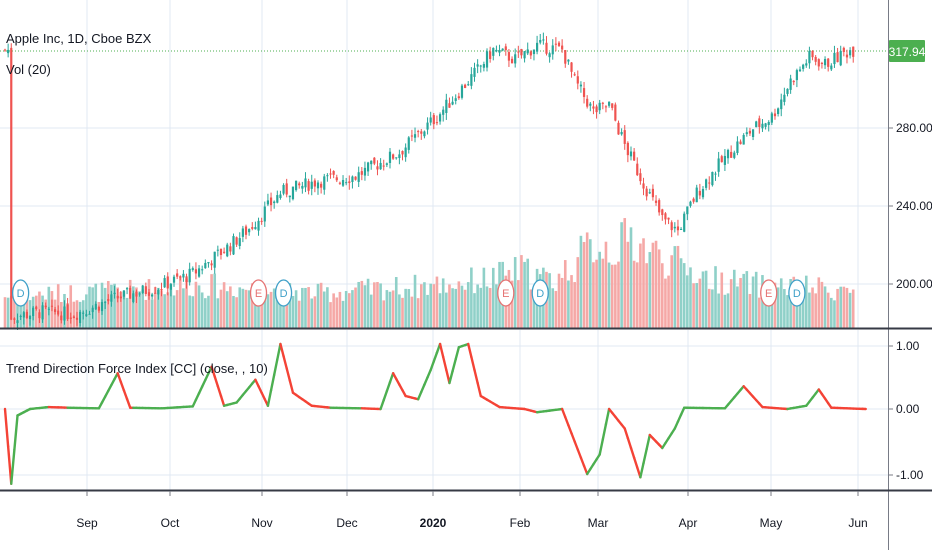  Describe the element at coordinates (258, 293) in the screenshot. I see `event-marker-e` at that location.